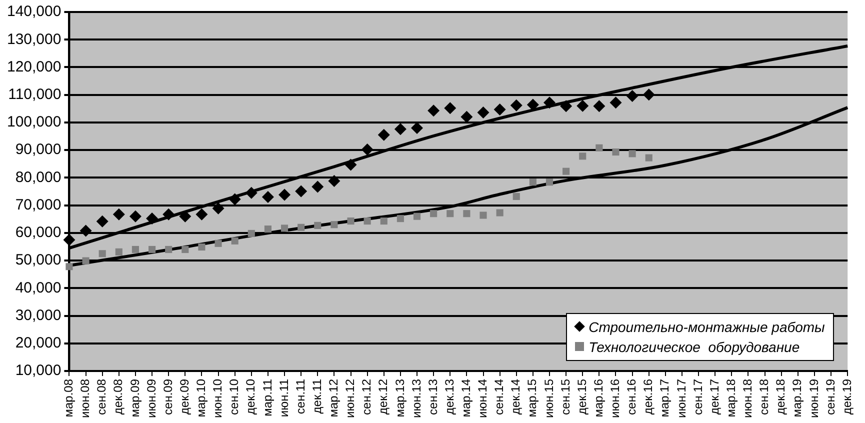 This screenshot has height=423, width=865. Describe the element at coordinates (433, 396) in the screenshot. I see `x-tick-label: сен.13` at that location.